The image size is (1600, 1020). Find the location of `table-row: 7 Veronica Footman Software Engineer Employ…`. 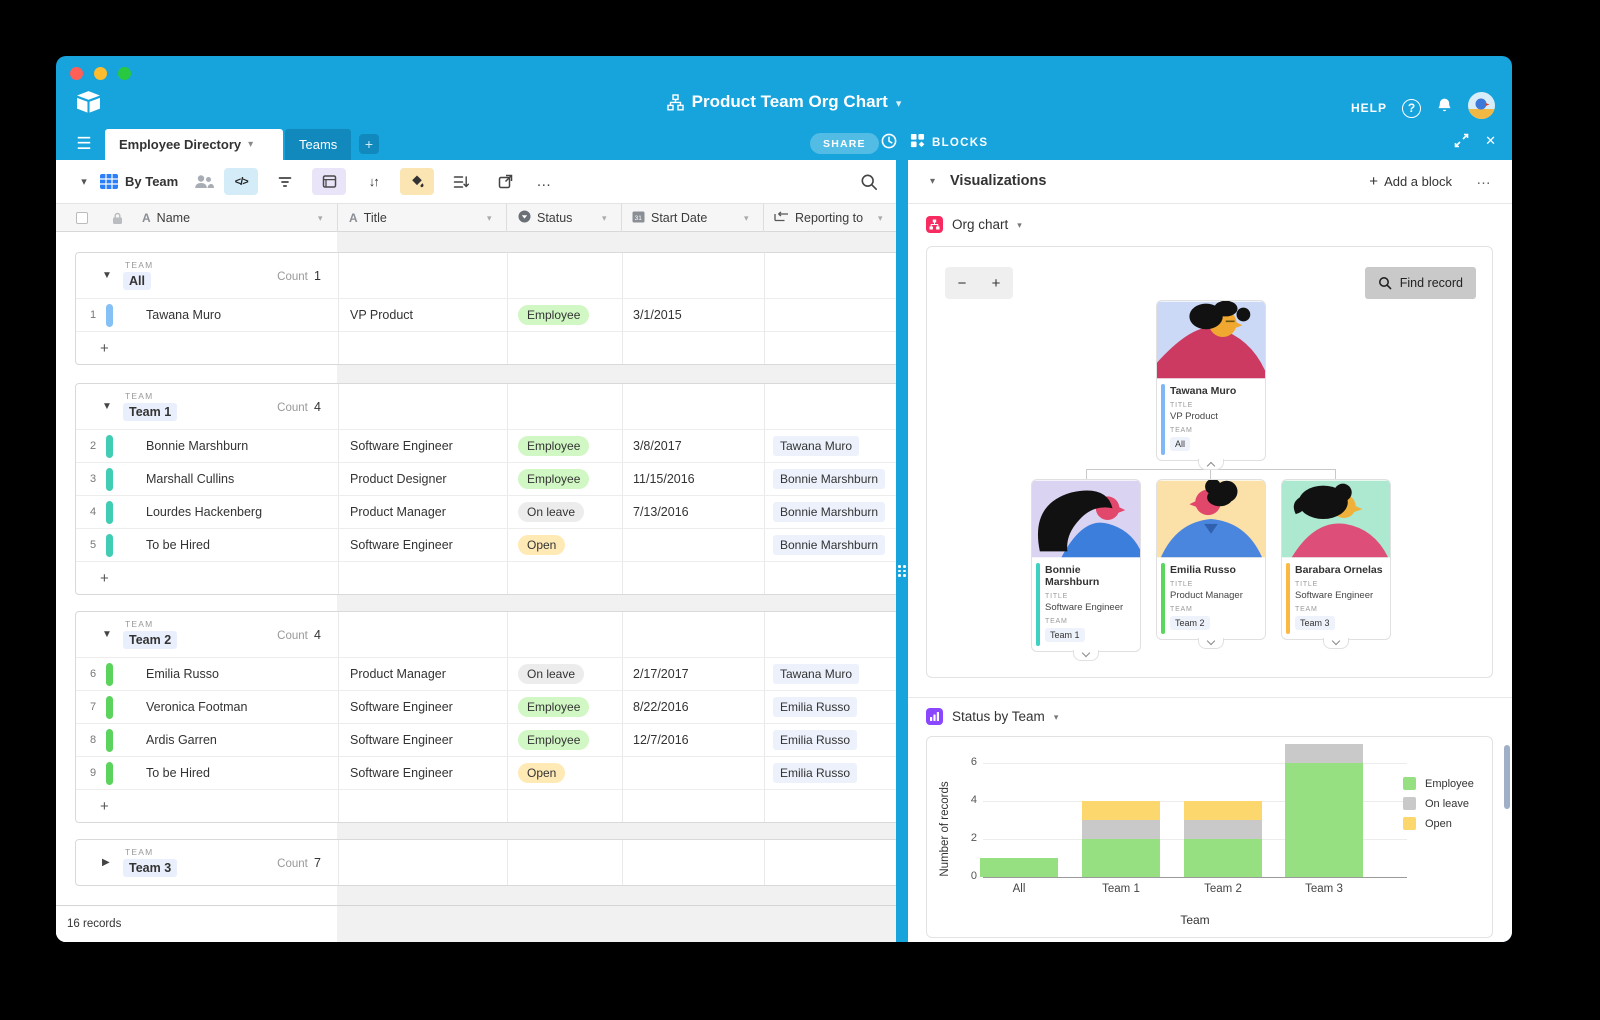

table-row: 7 Veronica Footman Software Engineer Employ… is located at coordinates (486, 706).